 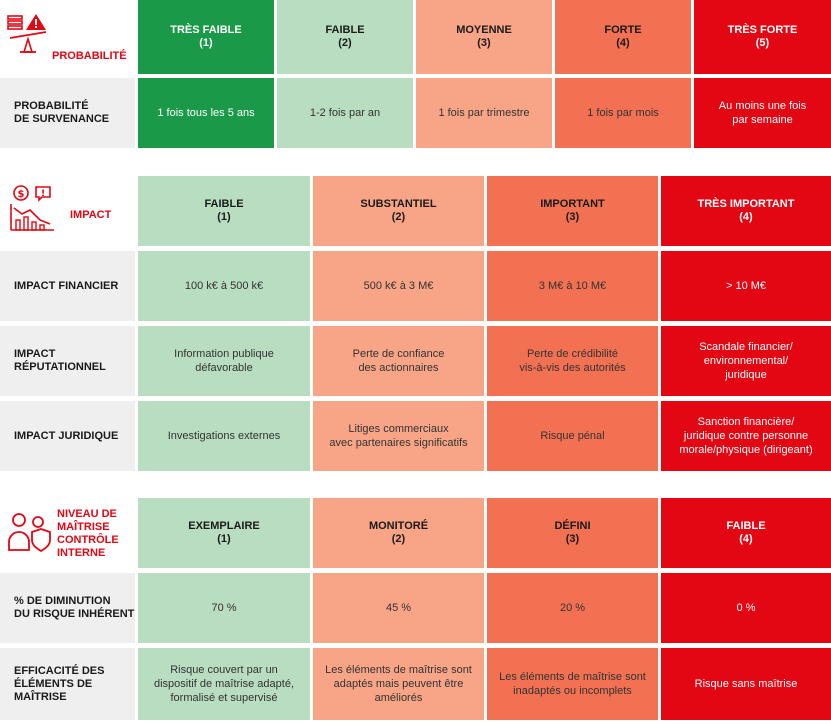 I want to click on chart-decline-icon: $ !, so click(x=32, y=208).